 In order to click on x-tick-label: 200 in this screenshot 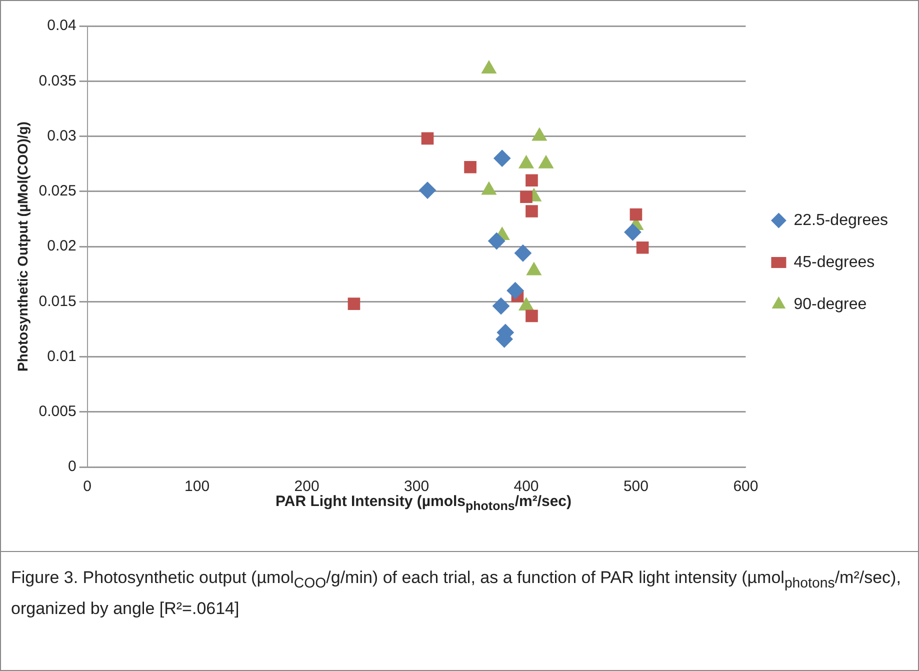, I will do `click(307, 487)`.